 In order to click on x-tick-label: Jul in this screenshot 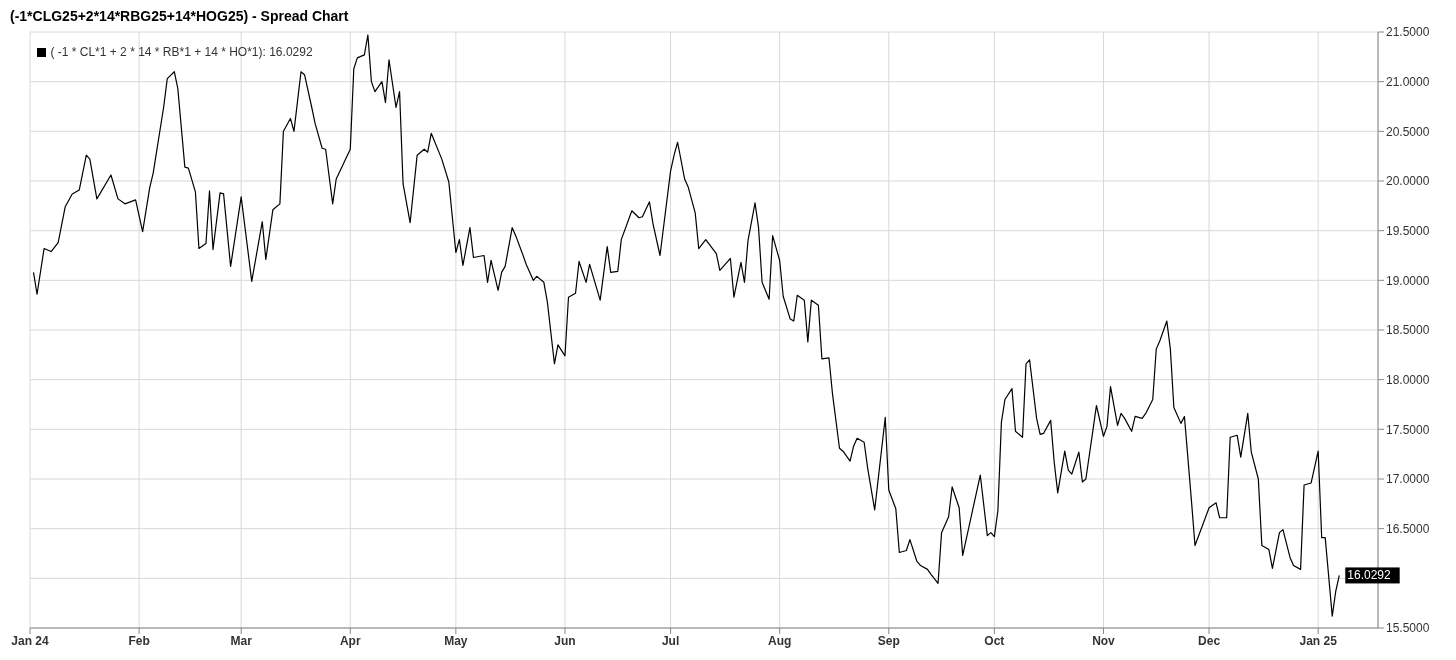, I will do `click(670, 640)`.